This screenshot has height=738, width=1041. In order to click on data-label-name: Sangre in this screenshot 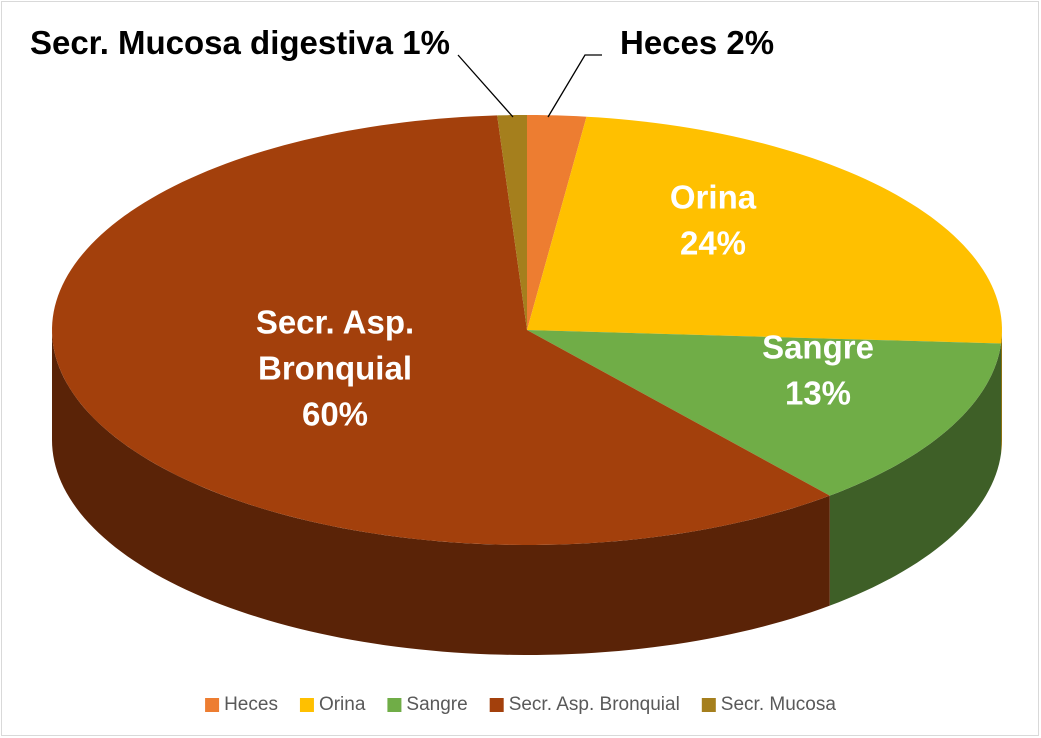, I will do `click(818, 347)`.